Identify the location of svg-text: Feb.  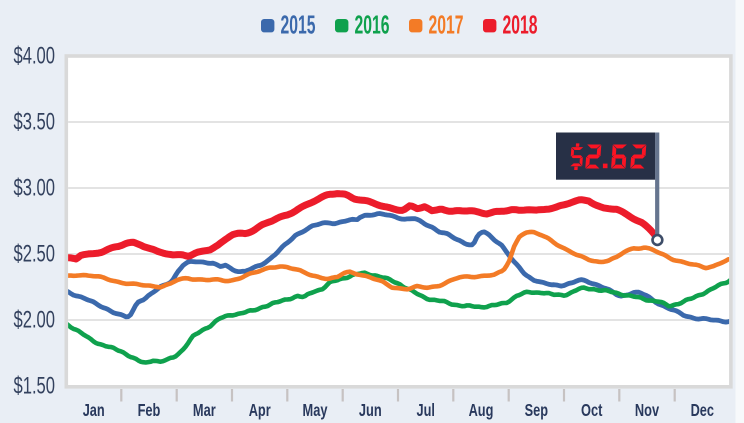
(149, 410).